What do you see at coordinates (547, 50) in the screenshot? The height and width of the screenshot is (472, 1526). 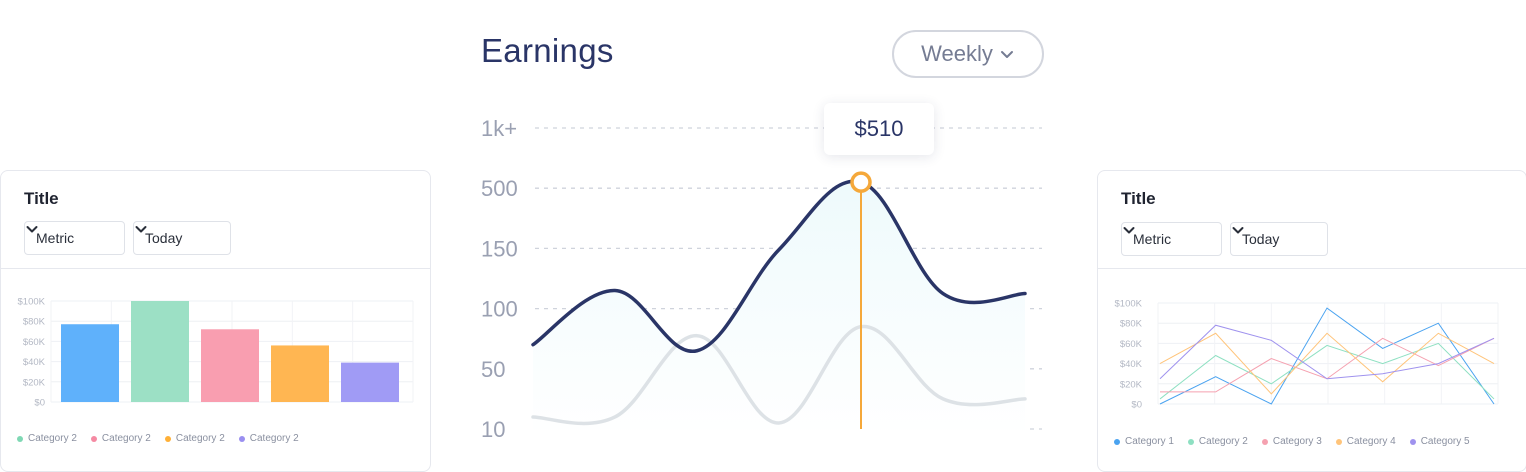 I see `earnings-title: Earnings` at bounding box center [547, 50].